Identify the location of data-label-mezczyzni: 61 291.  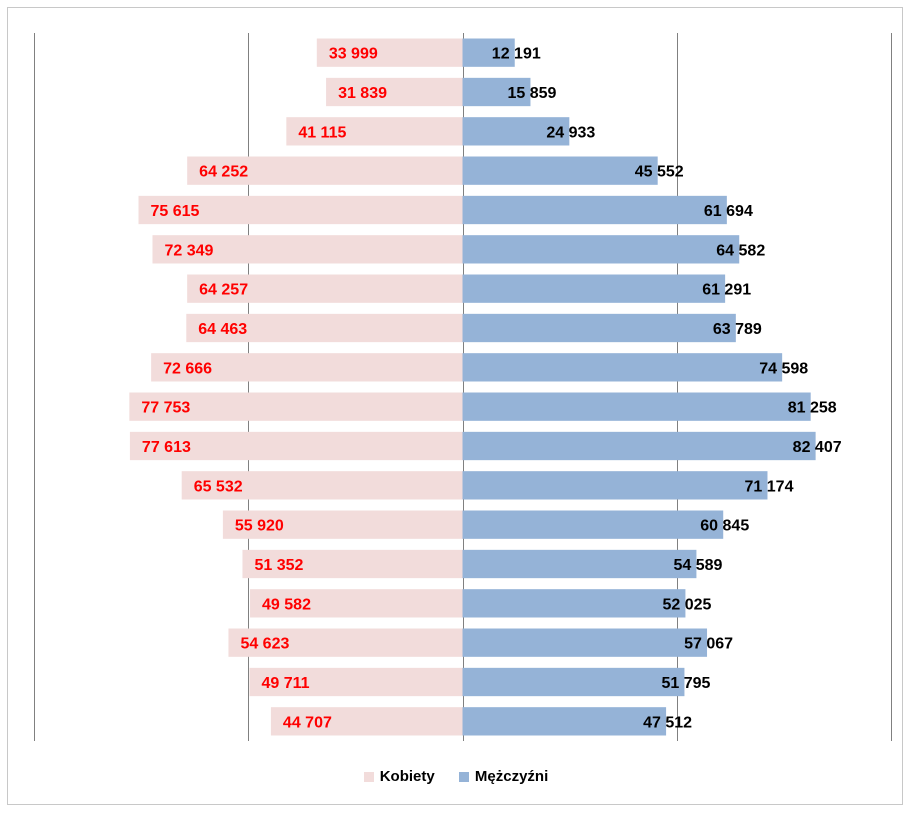
(726, 290).